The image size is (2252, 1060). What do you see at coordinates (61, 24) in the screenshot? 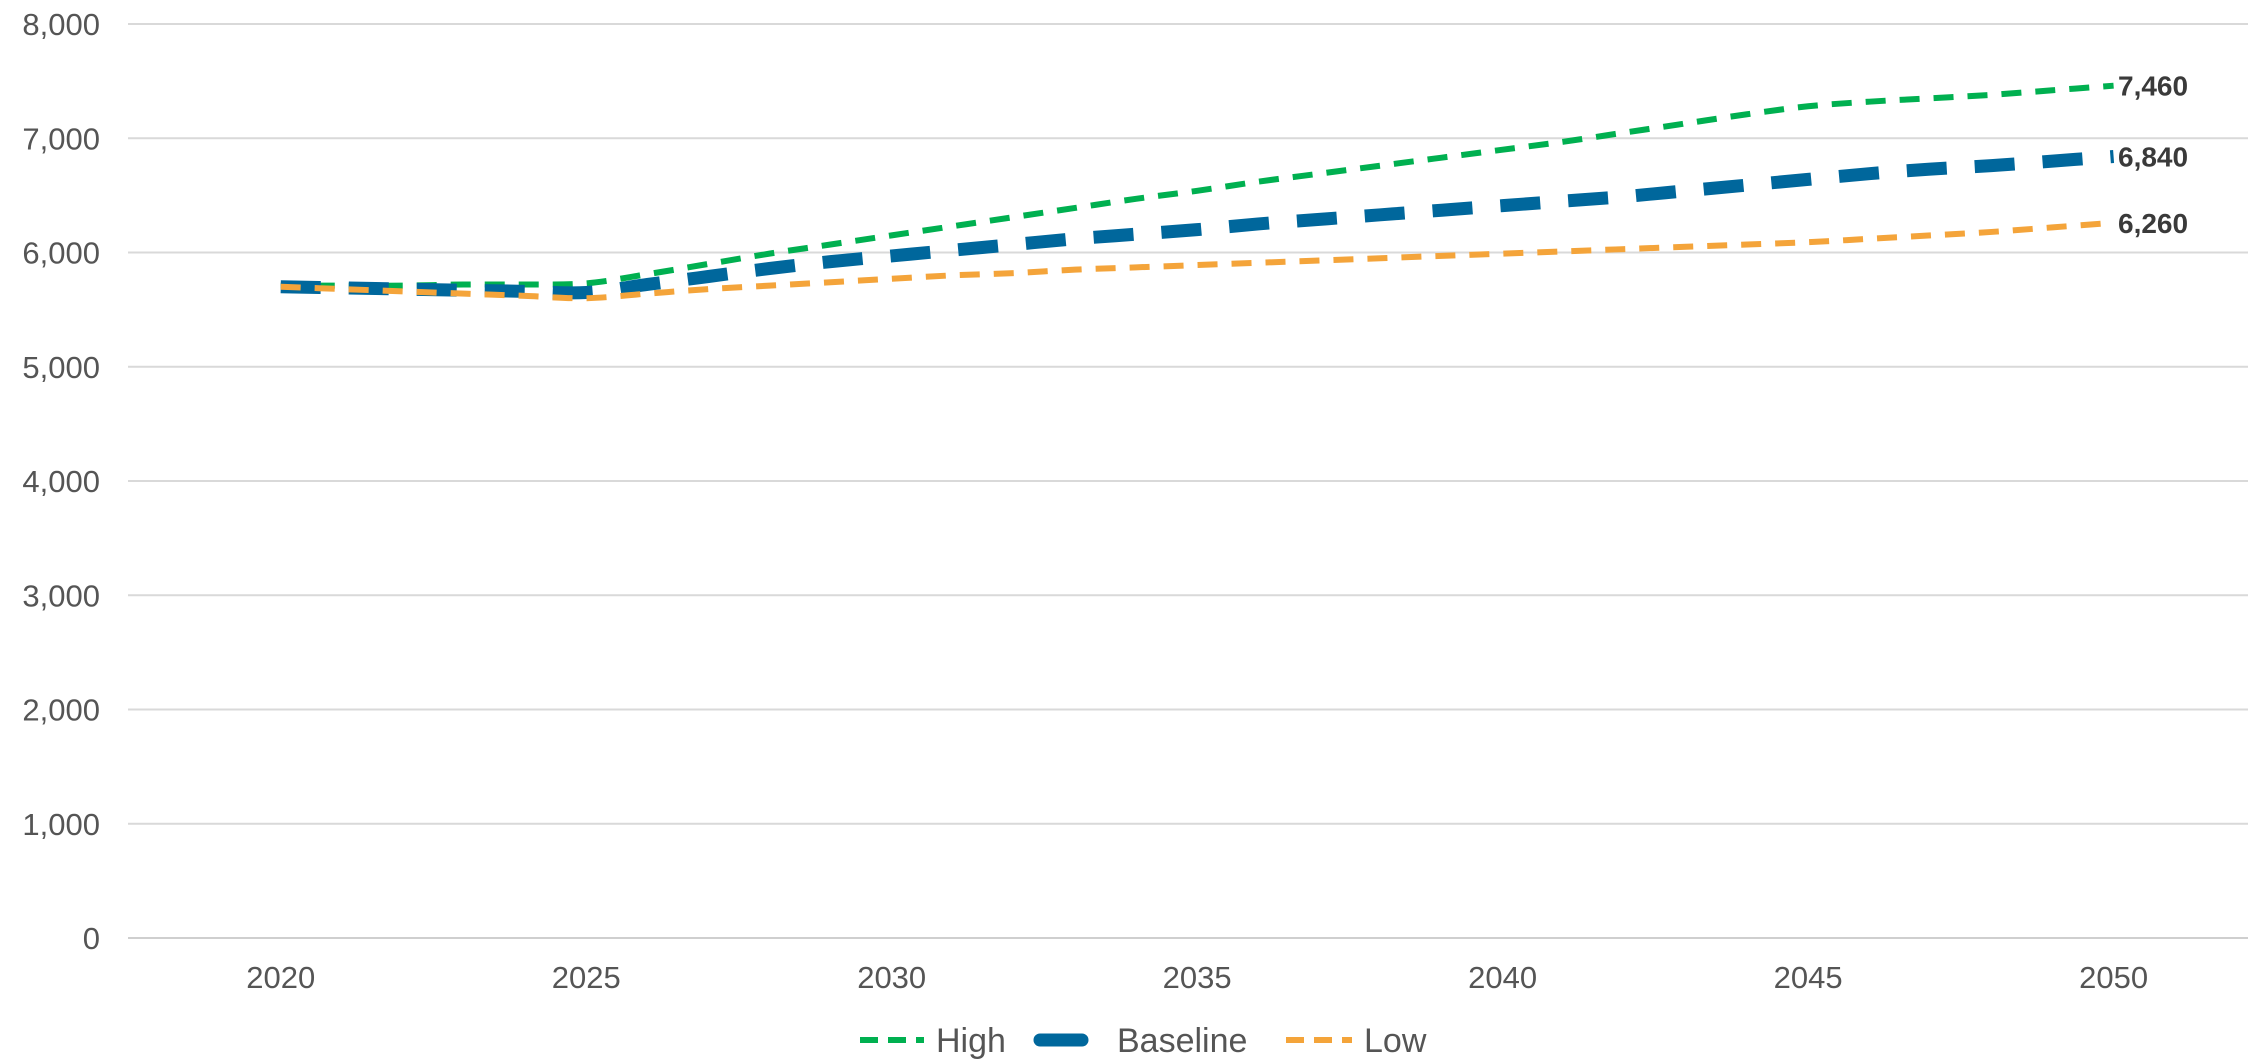
I see `y-tick-label: 8,000` at bounding box center [61, 24].